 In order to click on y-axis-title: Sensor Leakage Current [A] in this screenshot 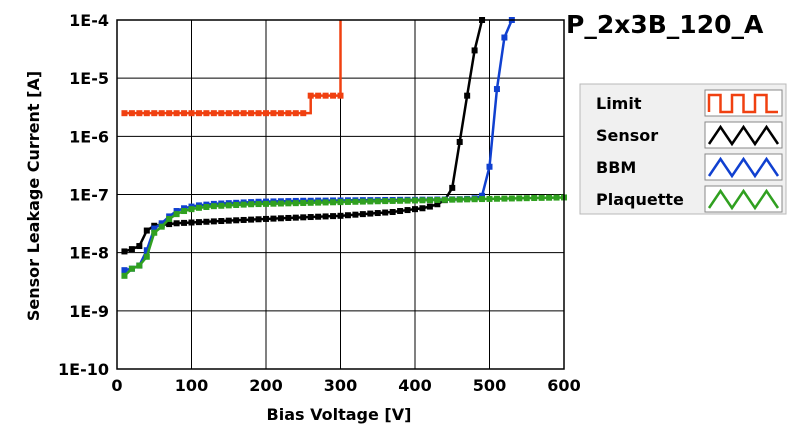, I will do `click(33, 196)`.